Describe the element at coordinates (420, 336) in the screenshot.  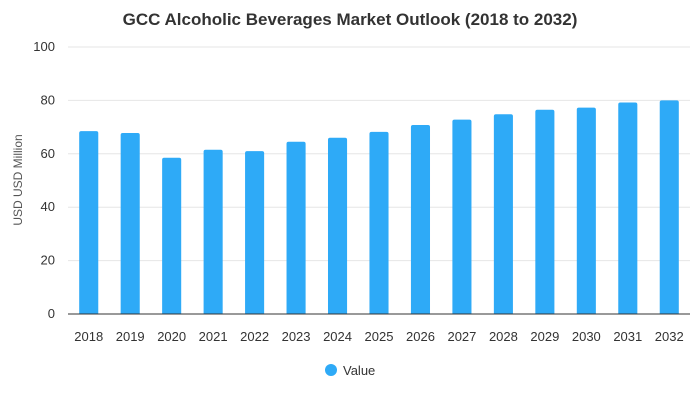
I see `x-tick-label: 2026` at that location.